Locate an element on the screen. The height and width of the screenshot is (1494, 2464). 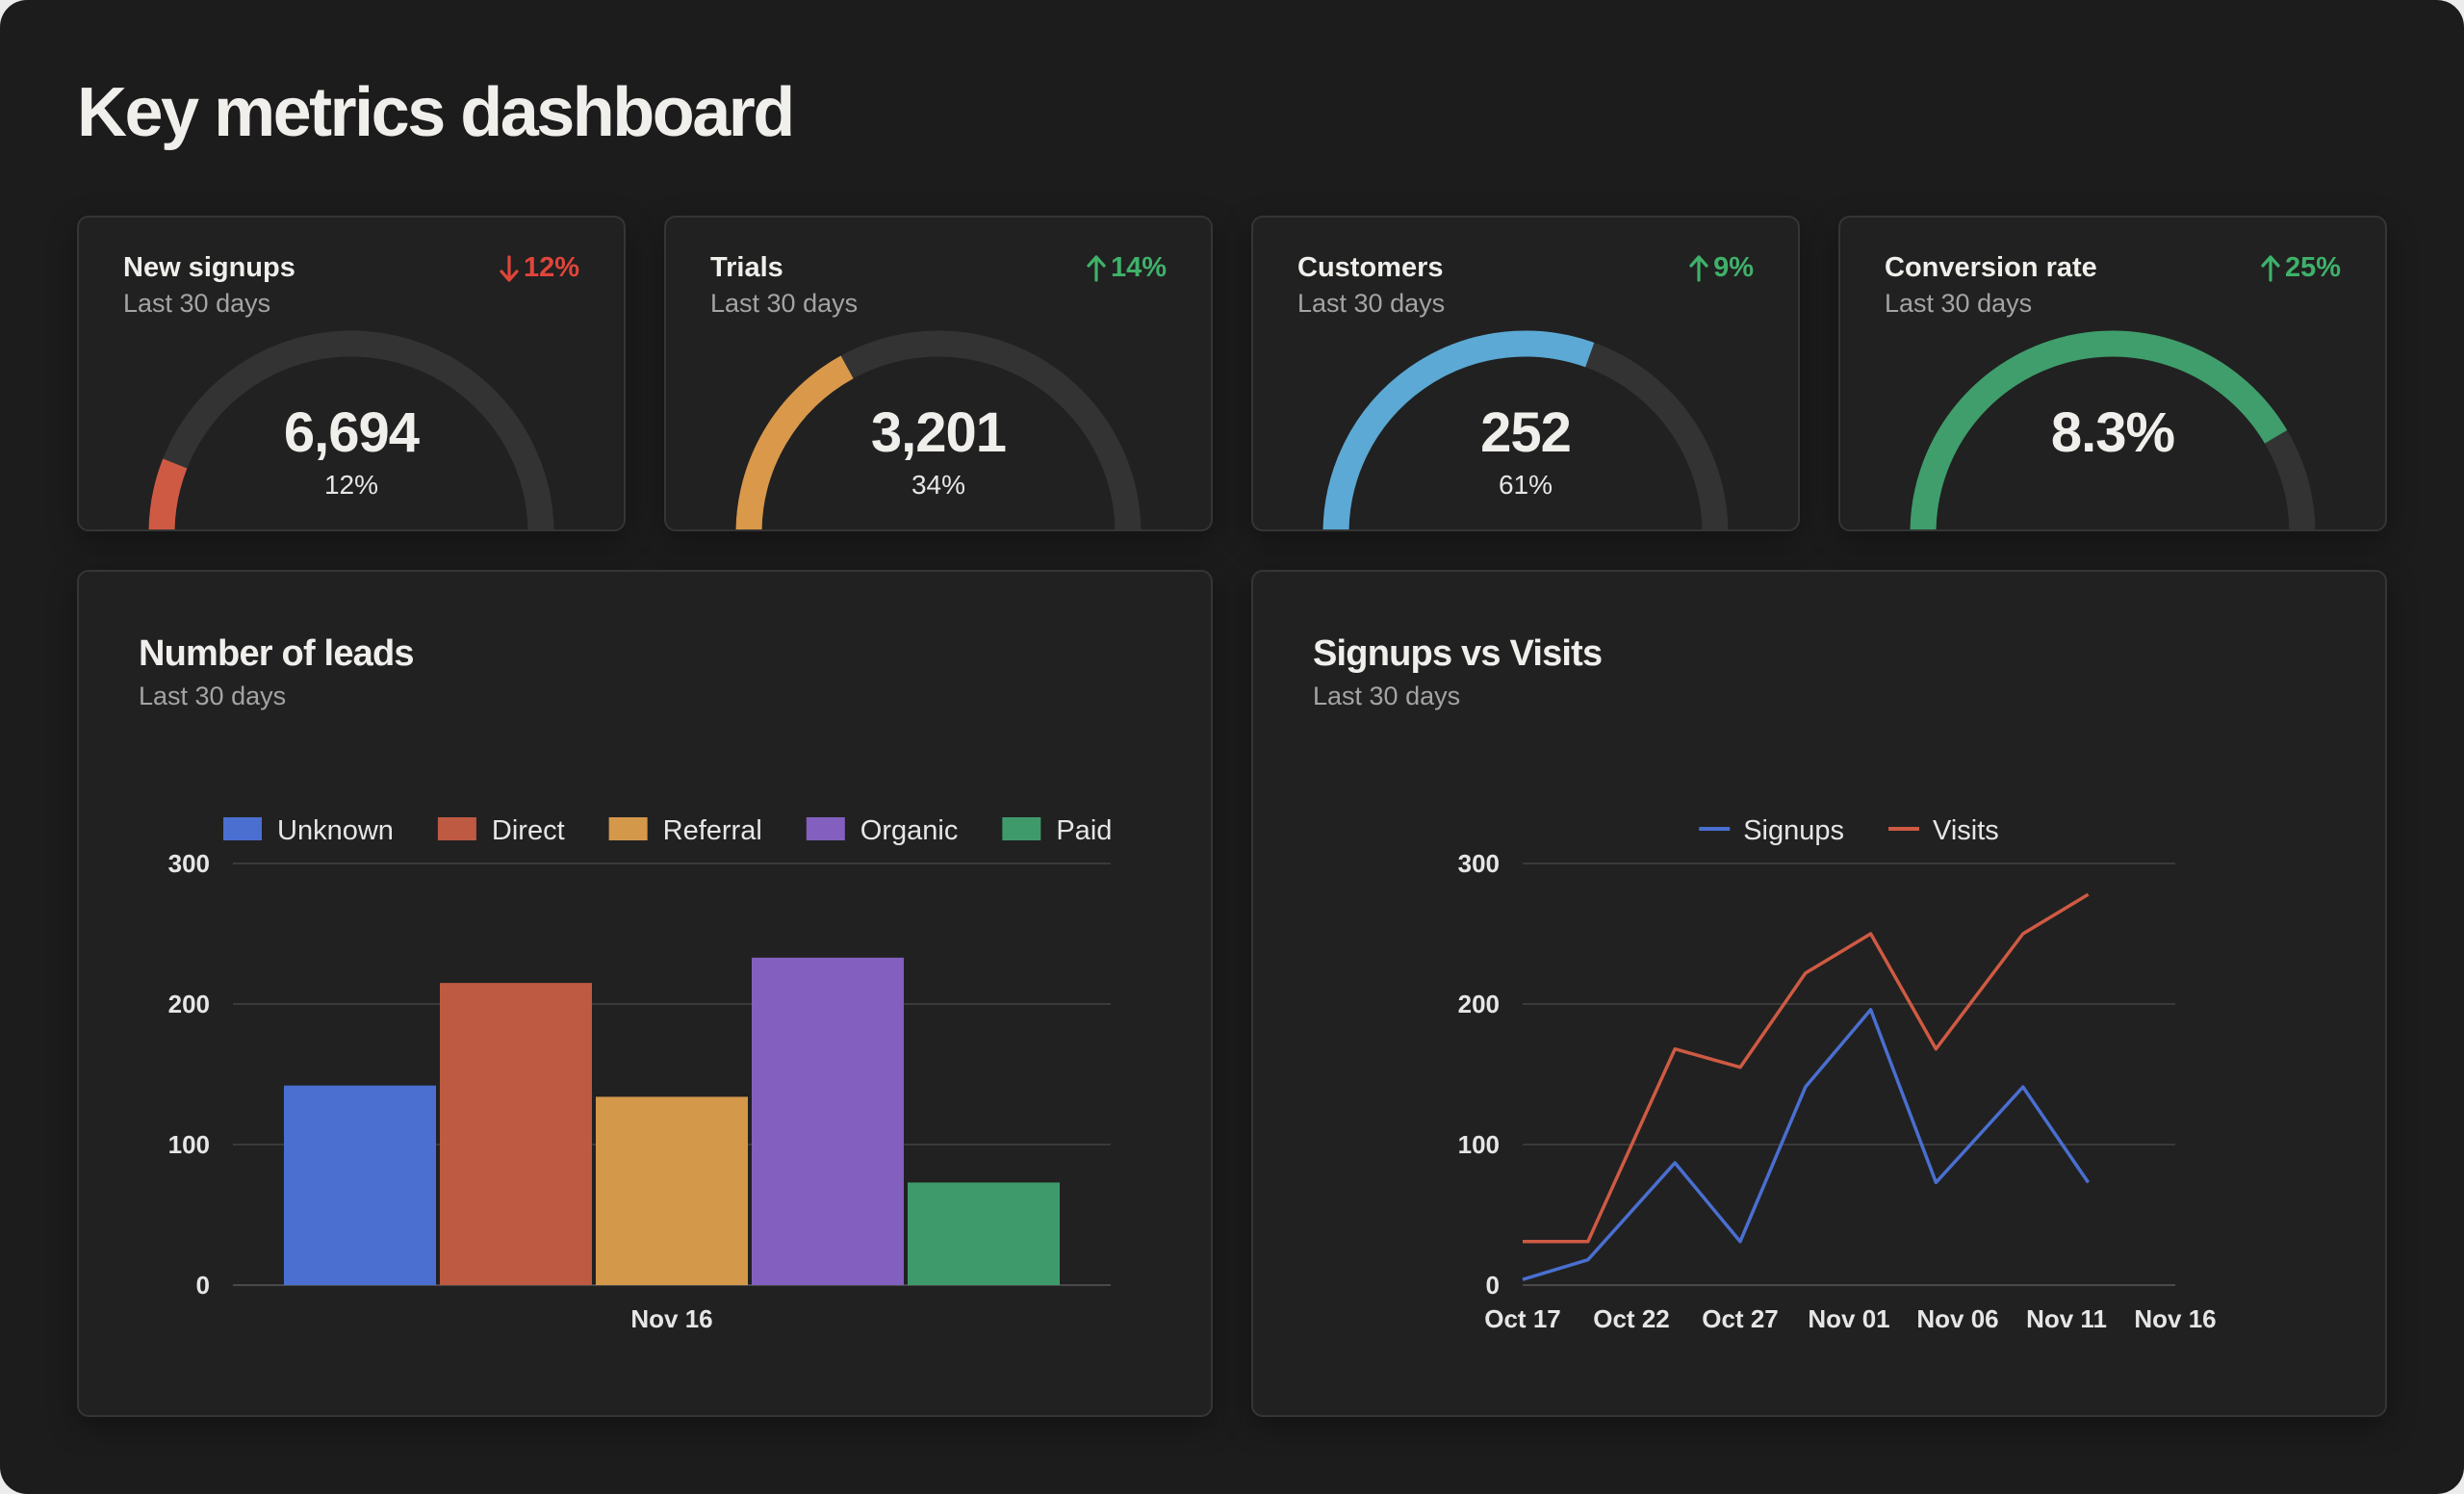
kpi-card-customers: Customers Last 30 days 9% 252 61% is located at coordinates (1525, 373).